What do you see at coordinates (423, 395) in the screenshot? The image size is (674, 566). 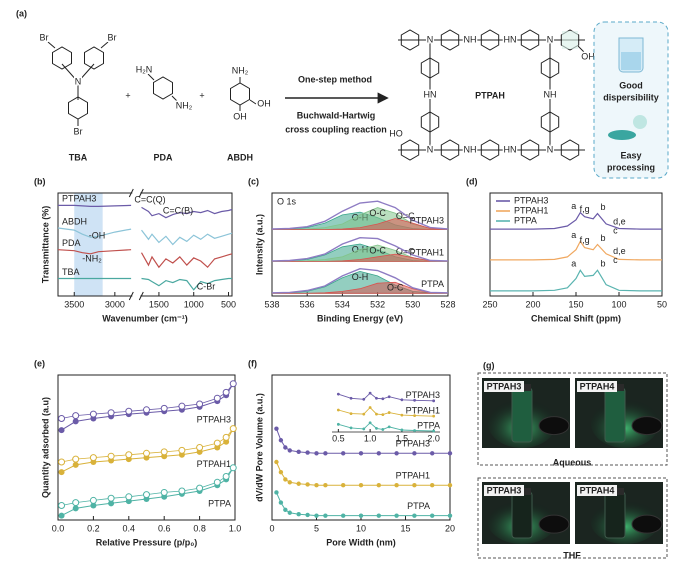 I see `inset-series-label: PTPAH3` at bounding box center [423, 395].